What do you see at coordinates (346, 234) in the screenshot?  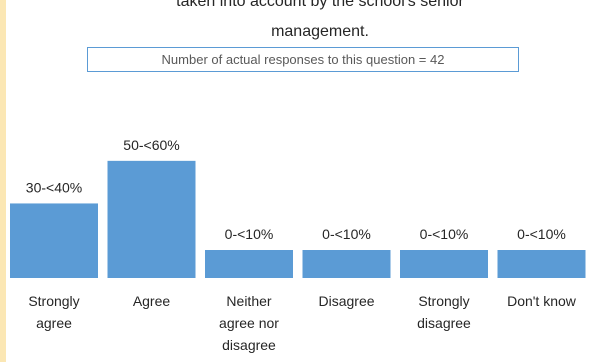 I see `data-label-3: 0-<10%` at bounding box center [346, 234].